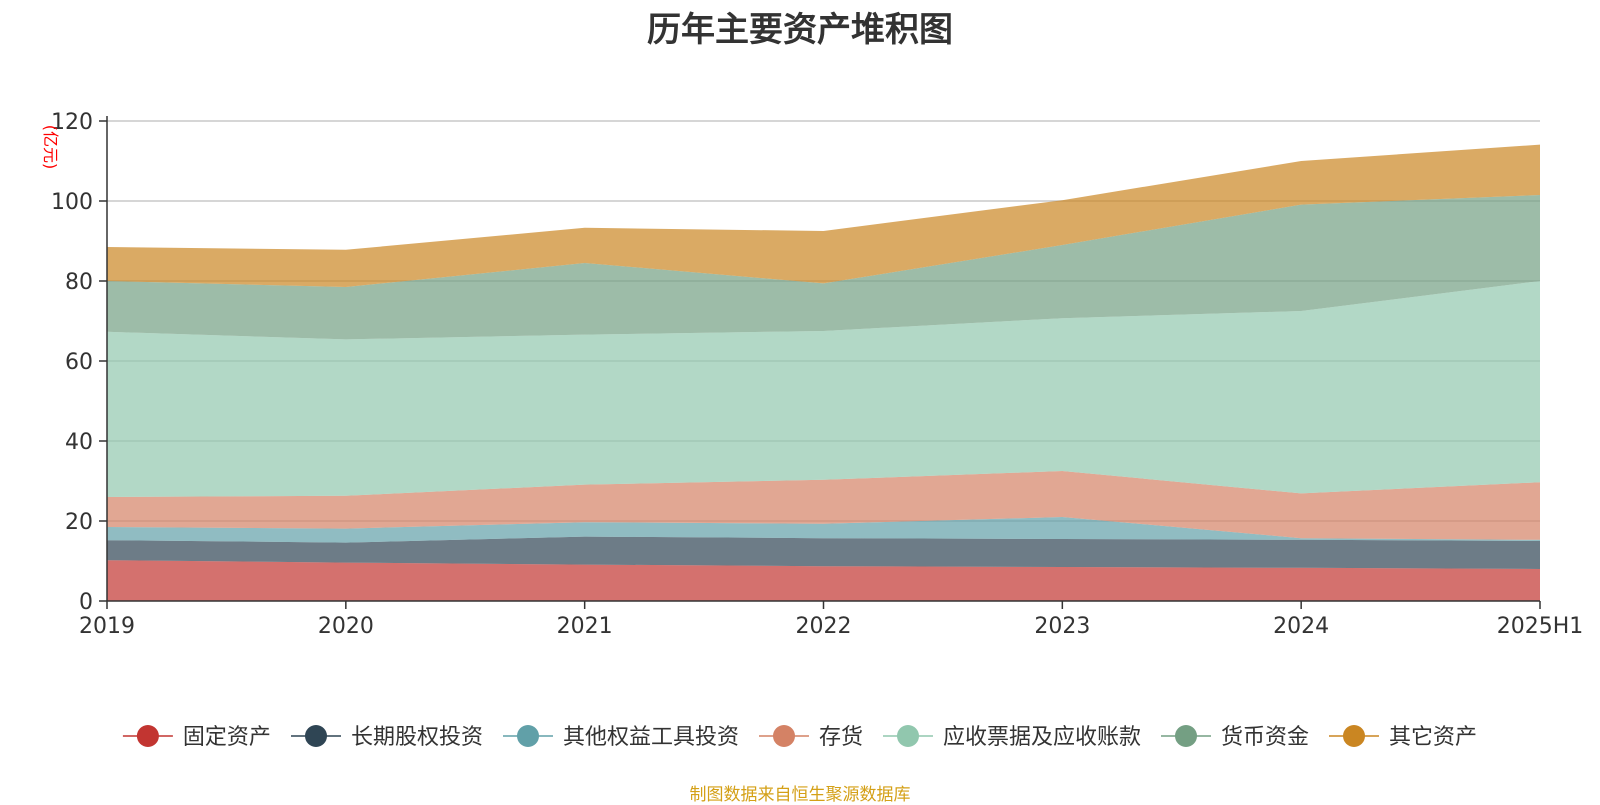 The width and height of the screenshot is (1600, 805). I want to click on legend-label: 其他权益工具投资, so click(651, 737).